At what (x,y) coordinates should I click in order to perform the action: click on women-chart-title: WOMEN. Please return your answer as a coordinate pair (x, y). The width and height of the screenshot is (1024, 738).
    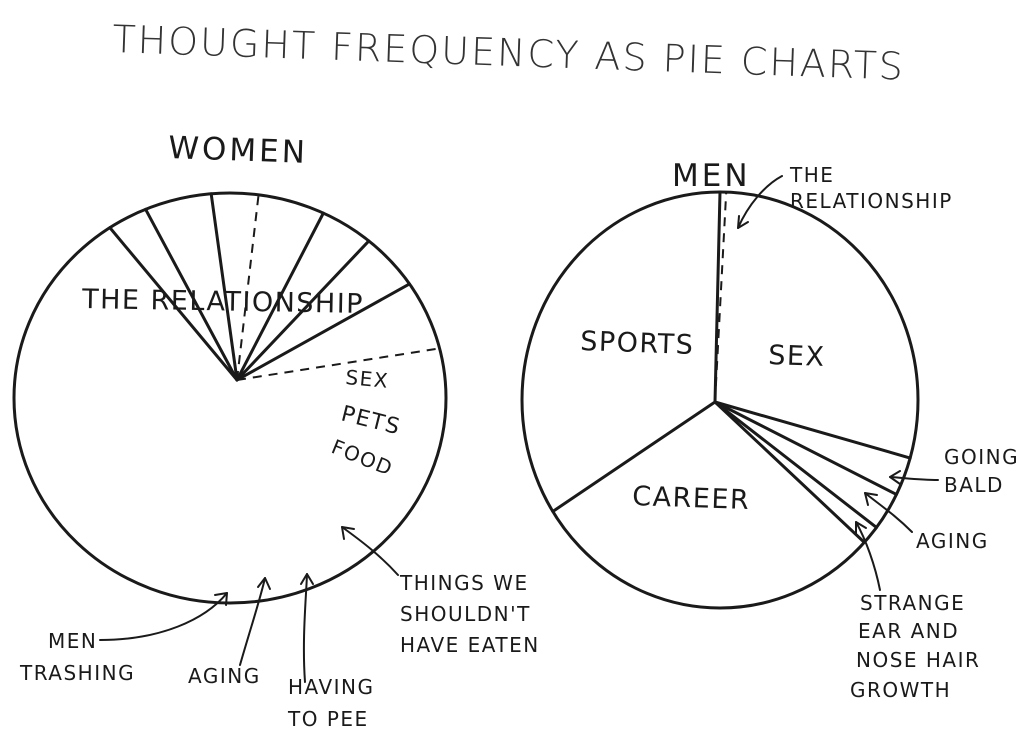
    Looking at the image, I should click on (238, 150).